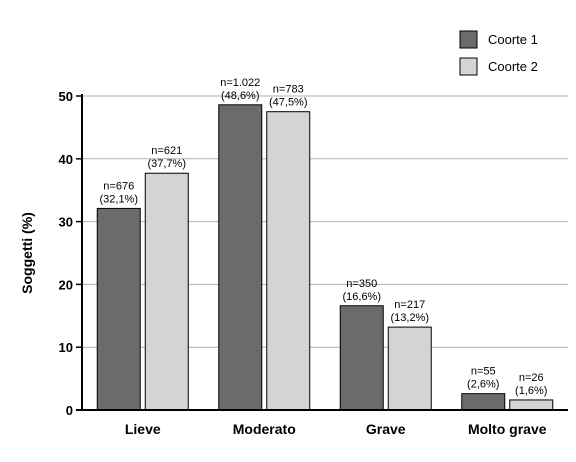 This screenshot has width=576, height=462. What do you see at coordinates (264, 429) in the screenshot?
I see `x-tick-label: Moderato` at bounding box center [264, 429].